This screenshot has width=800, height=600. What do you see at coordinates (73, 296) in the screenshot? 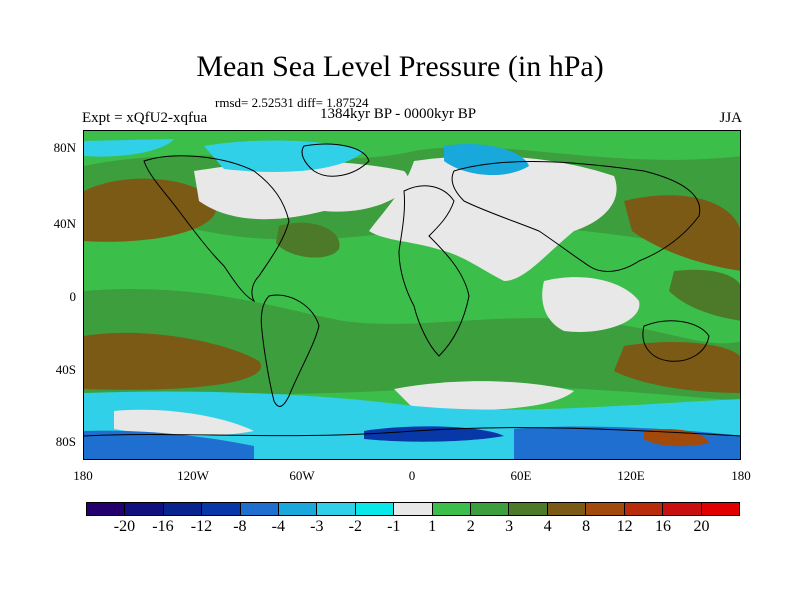
I see `lat-label-0: 0` at bounding box center [73, 296].